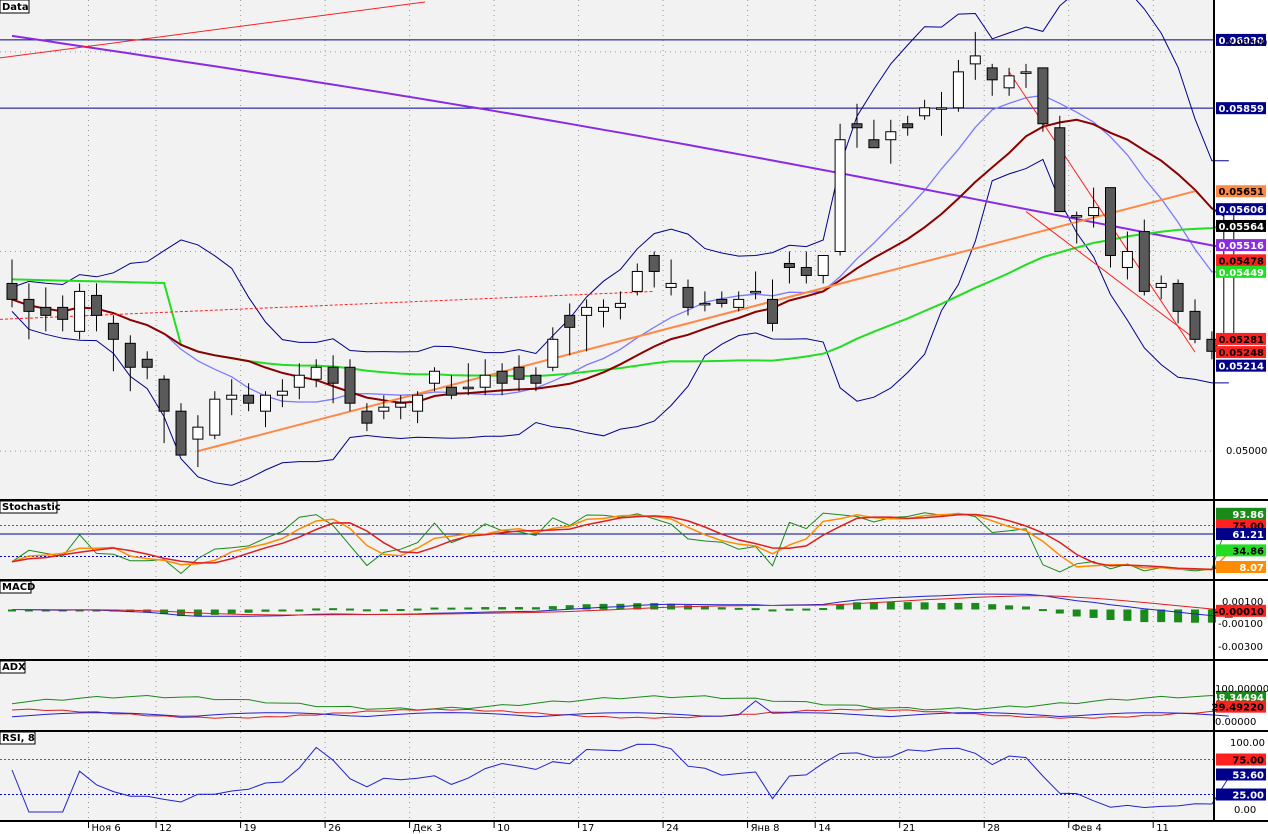 The height and width of the screenshot is (834, 1268). I want to click on macd-axis: 0.00100 -0.00100 -0.00300, so click(1240, 625).